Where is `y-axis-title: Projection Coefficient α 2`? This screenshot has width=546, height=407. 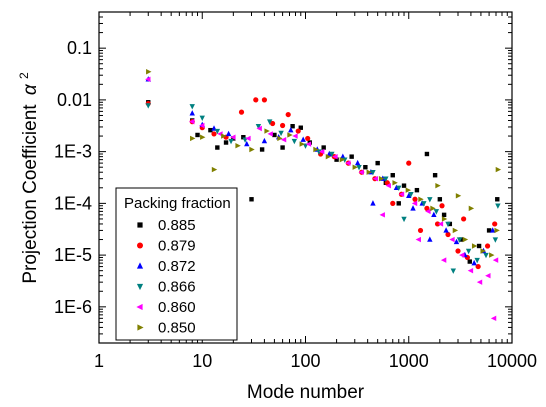 y-axis-title: Projection Coefficient α 2 is located at coordinates (29, 178).